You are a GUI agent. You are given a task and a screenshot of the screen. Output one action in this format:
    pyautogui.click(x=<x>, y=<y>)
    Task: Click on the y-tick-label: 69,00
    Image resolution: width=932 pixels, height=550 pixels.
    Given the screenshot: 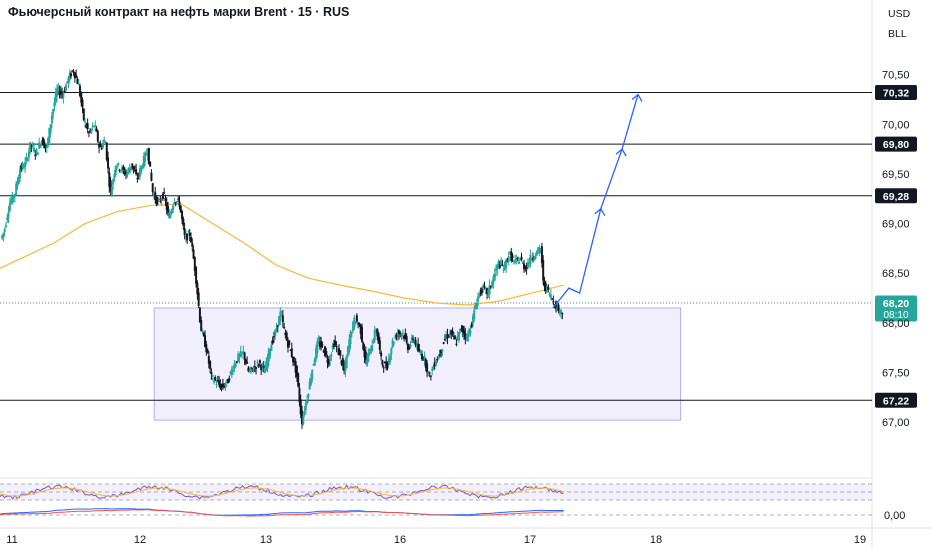 What is the action you would take?
    pyautogui.click(x=896, y=225)
    